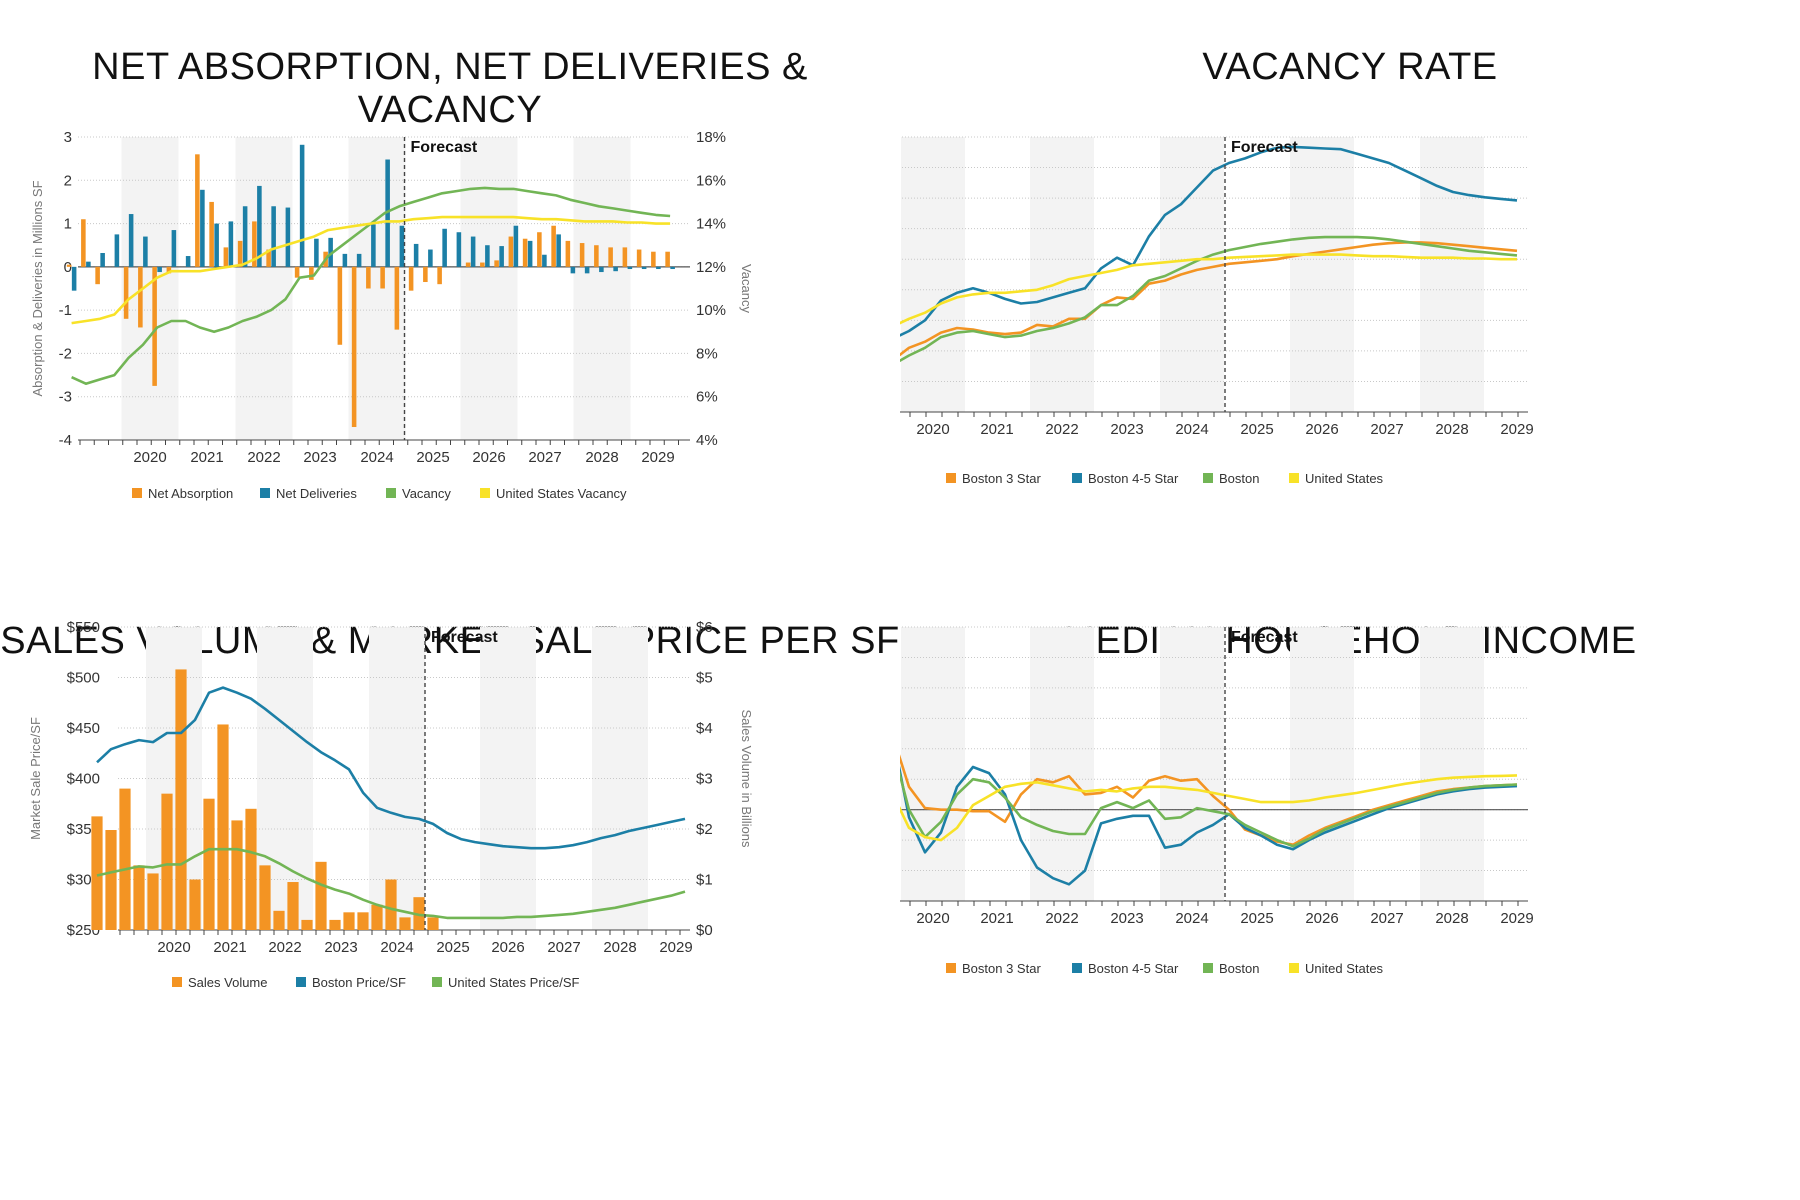 This screenshot has height=1200, width=1800. Describe the element at coordinates (65, 440) in the screenshot. I see `y-tick-label: -4` at that location.